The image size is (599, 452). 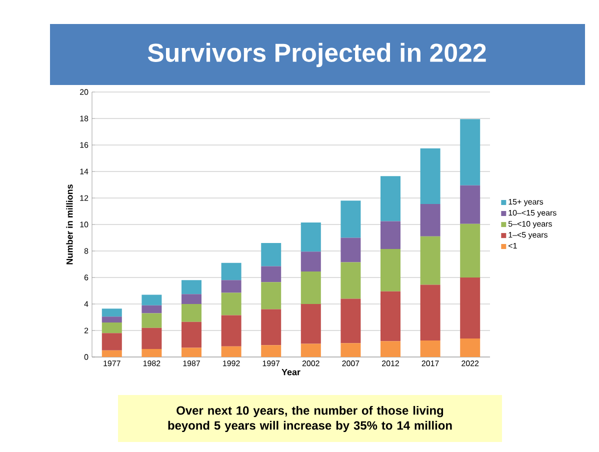 I want to click on text: Over next 10 years, the number of those living beyond 5 years will increase by 35% to 14 million, so click(x=310, y=419).